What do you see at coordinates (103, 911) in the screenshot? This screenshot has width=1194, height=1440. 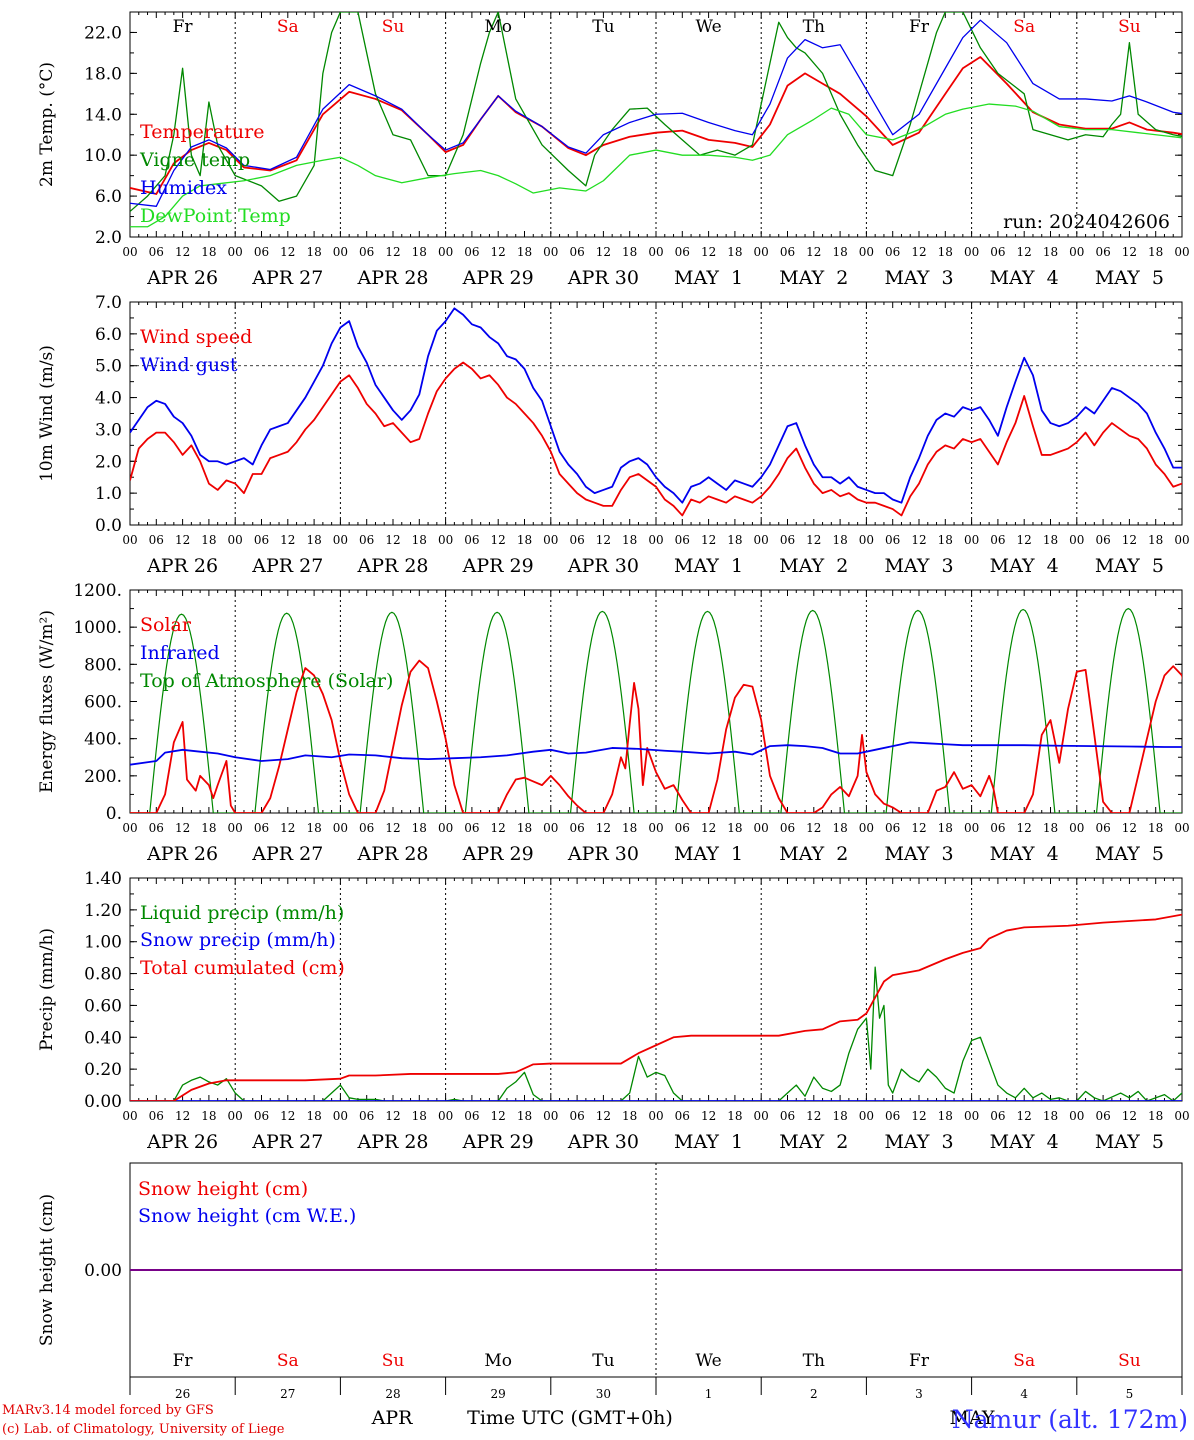 I see `y-tick-label: 1.20` at bounding box center [103, 911].